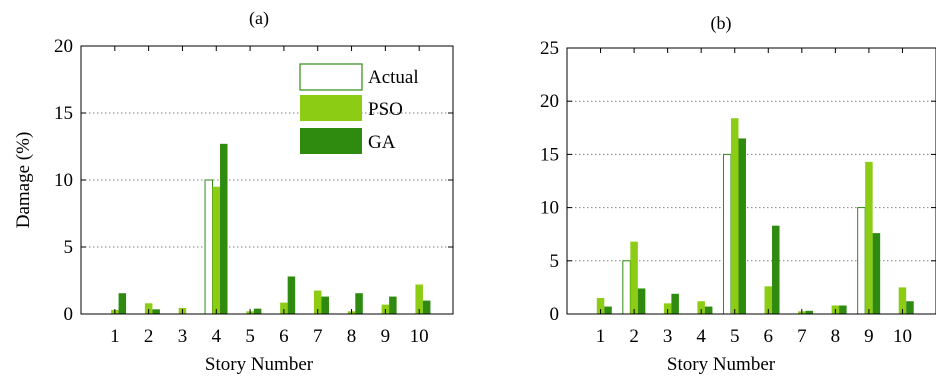 The width and height of the screenshot is (936, 377). What do you see at coordinates (63, 113) in the screenshot?
I see `y-tick-label-a-3: 15` at bounding box center [63, 113].